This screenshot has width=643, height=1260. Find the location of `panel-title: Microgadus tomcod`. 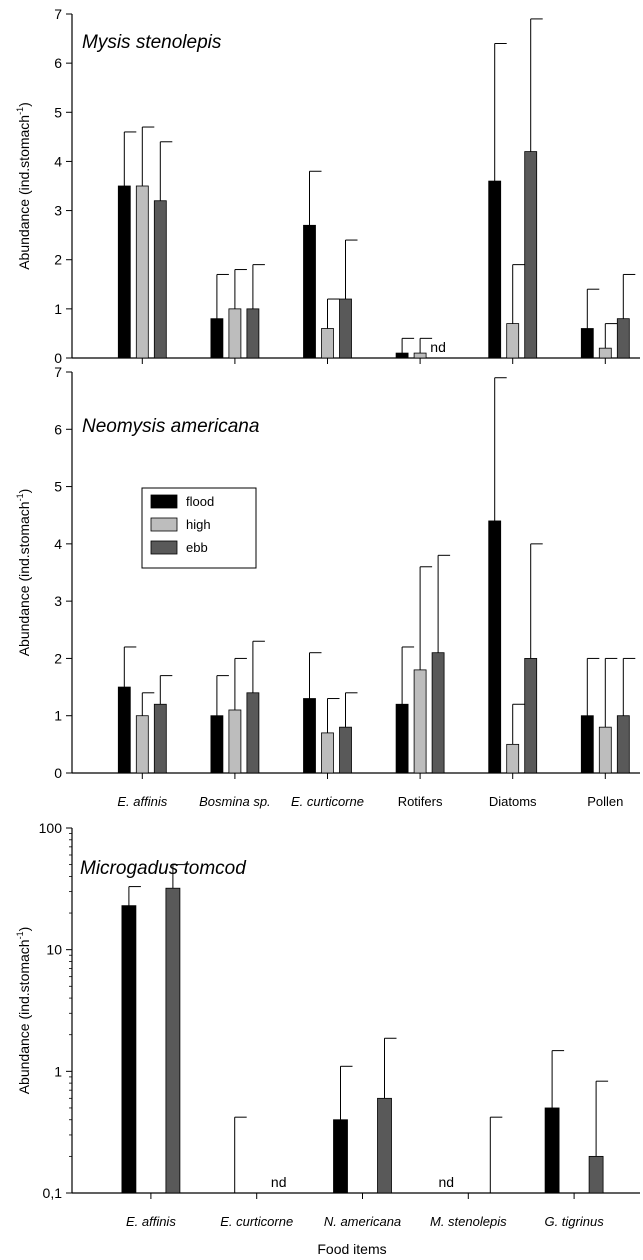

panel-title: Microgadus tomcod is located at coordinates (163, 868).